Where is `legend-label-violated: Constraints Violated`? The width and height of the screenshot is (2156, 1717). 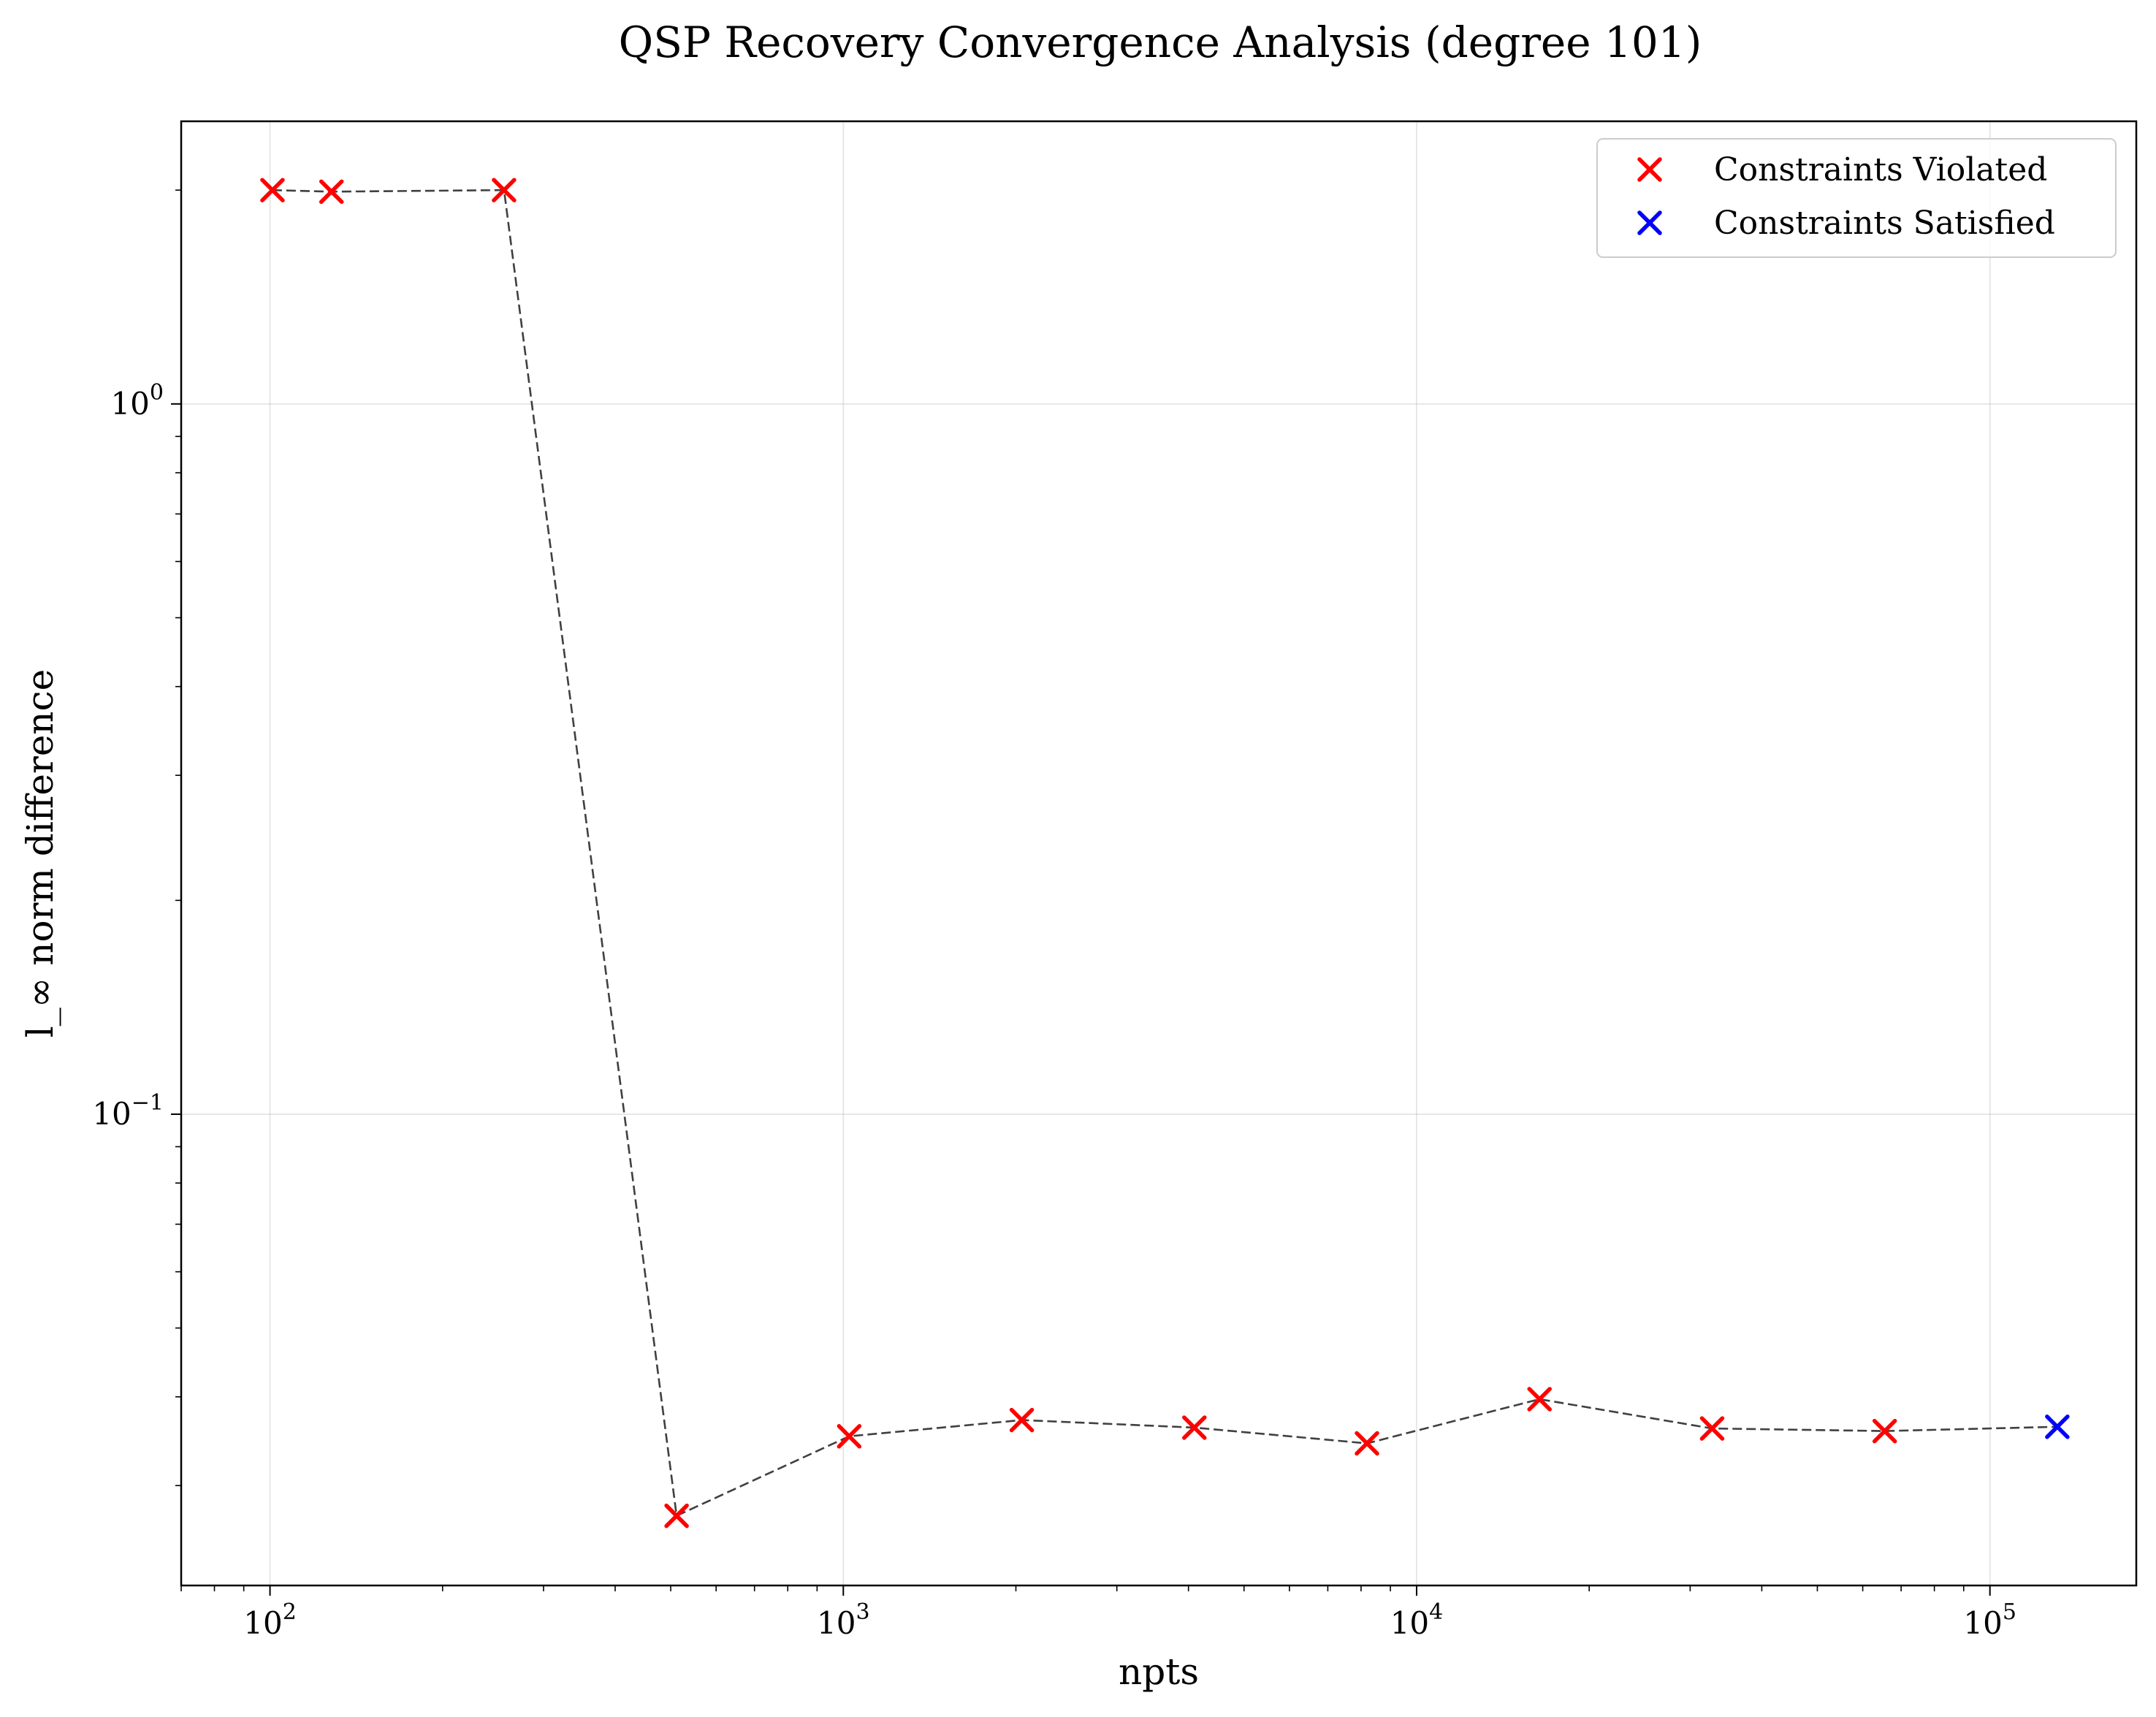 legend-label-violated: Constraints Violated is located at coordinates (1881, 170).